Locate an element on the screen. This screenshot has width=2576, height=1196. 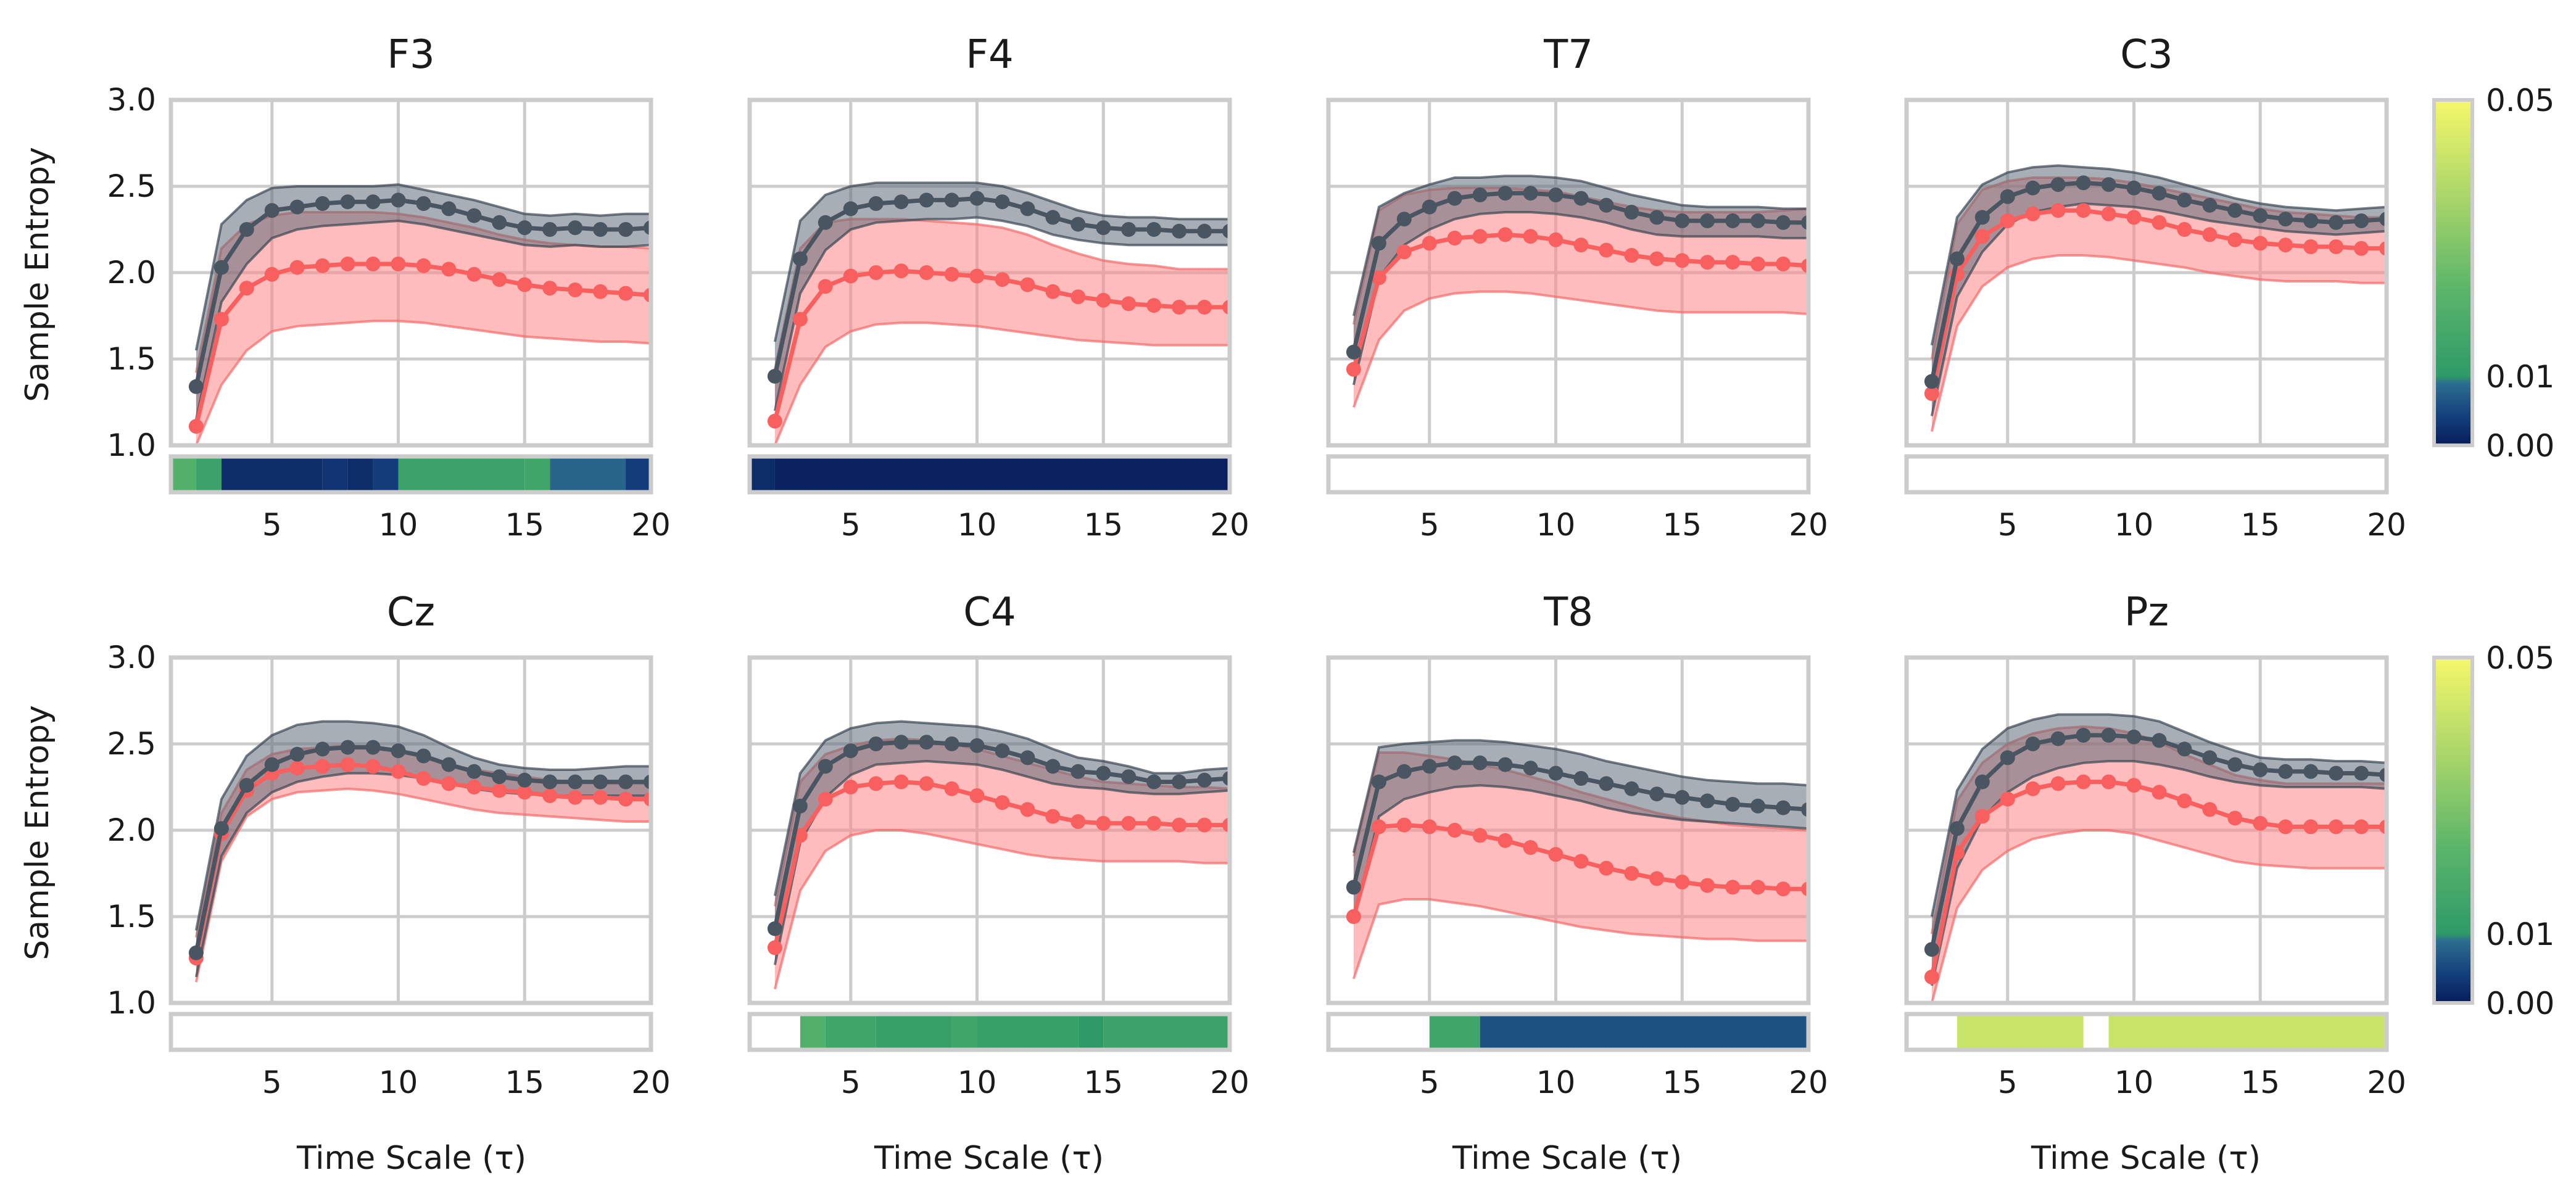
plot-frame-t8 is located at coordinates (1568, 830).